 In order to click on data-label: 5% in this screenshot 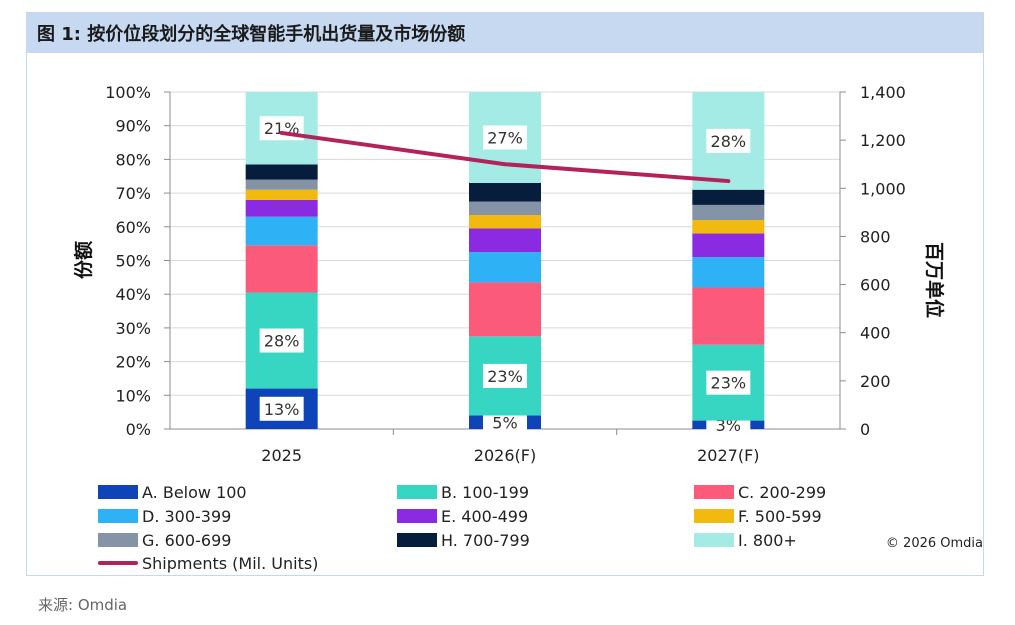, I will do `click(504, 422)`.